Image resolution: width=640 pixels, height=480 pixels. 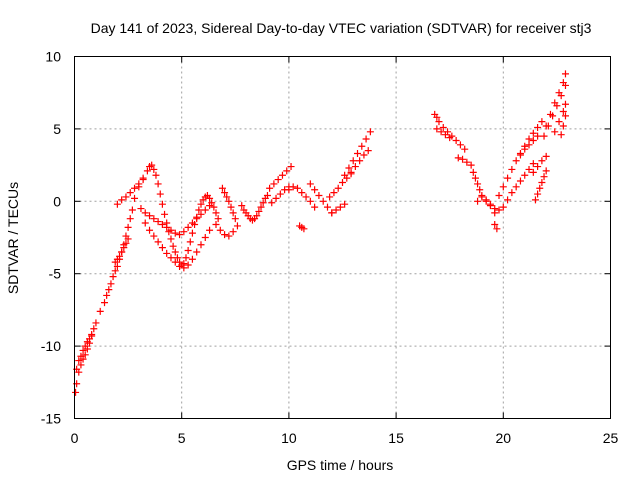 I want to click on x-tick-label: 10, so click(x=289, y=438).